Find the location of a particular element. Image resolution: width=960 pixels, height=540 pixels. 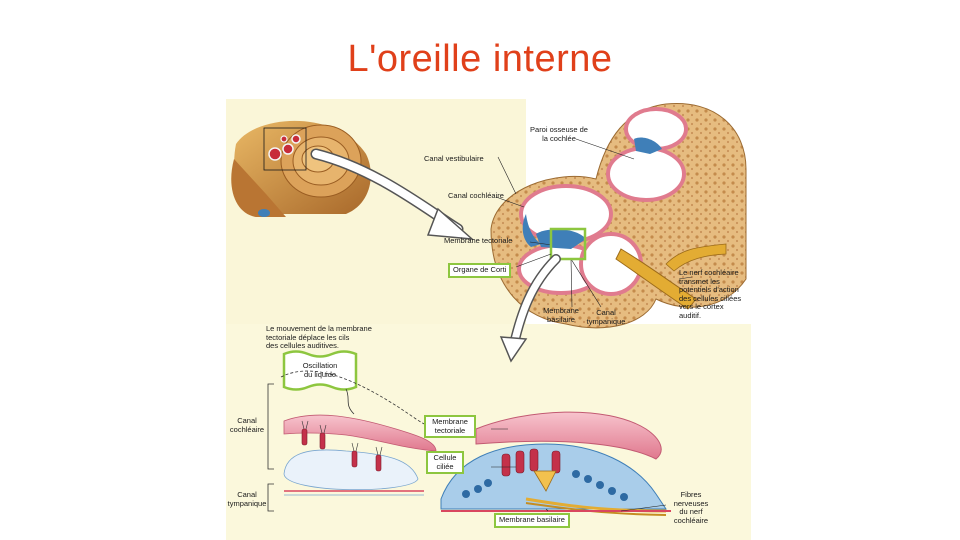

label-membrane-basilaire-top: Membrane basilaire is located at coordinates (561, 315).